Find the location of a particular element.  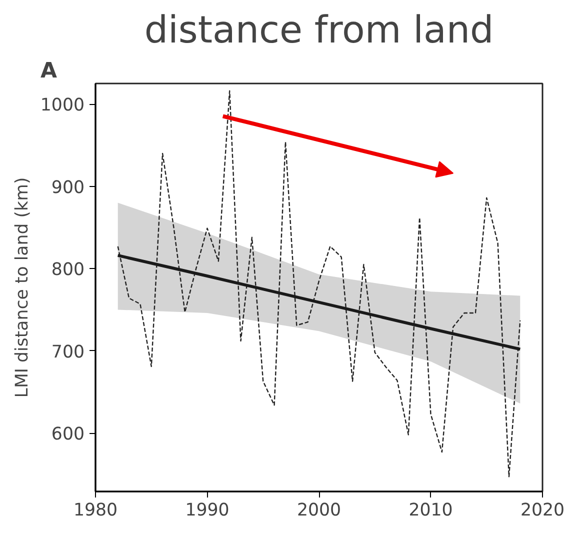

x-tick-label: 1990 is located at coordinates (207, 510).